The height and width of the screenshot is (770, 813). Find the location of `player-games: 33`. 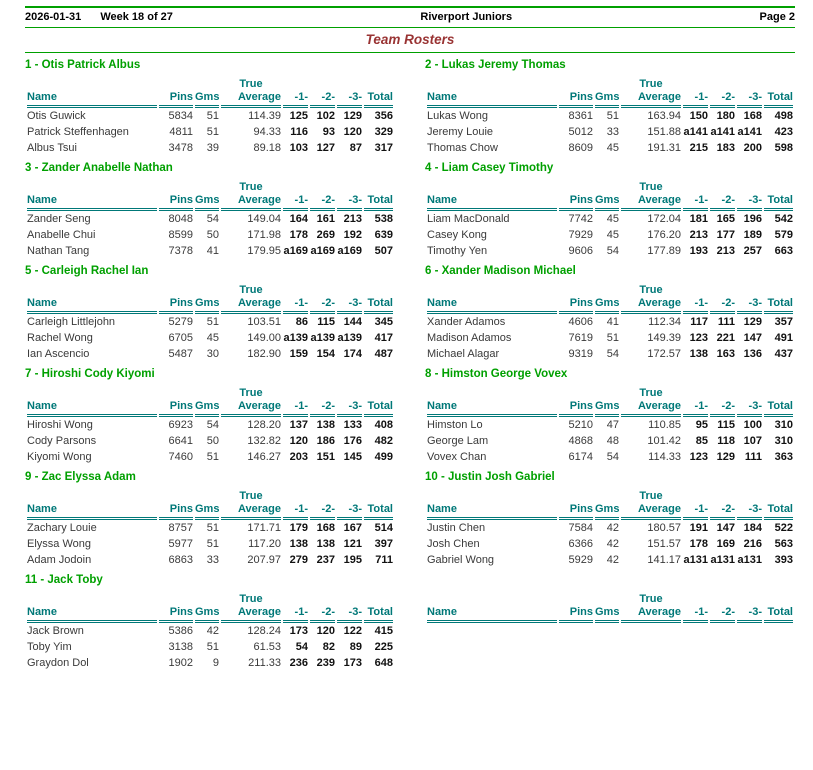

player-games: 33 is located at coordinates (612, 132).